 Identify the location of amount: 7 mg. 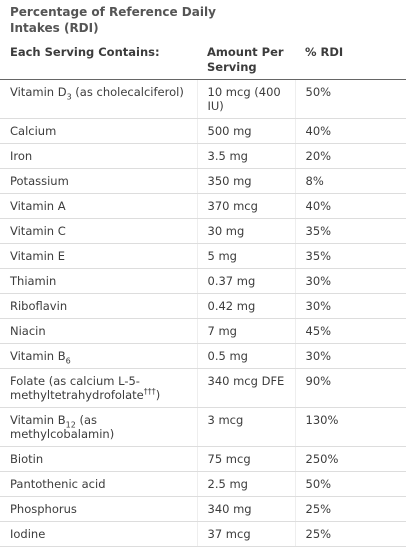
(245, 331).